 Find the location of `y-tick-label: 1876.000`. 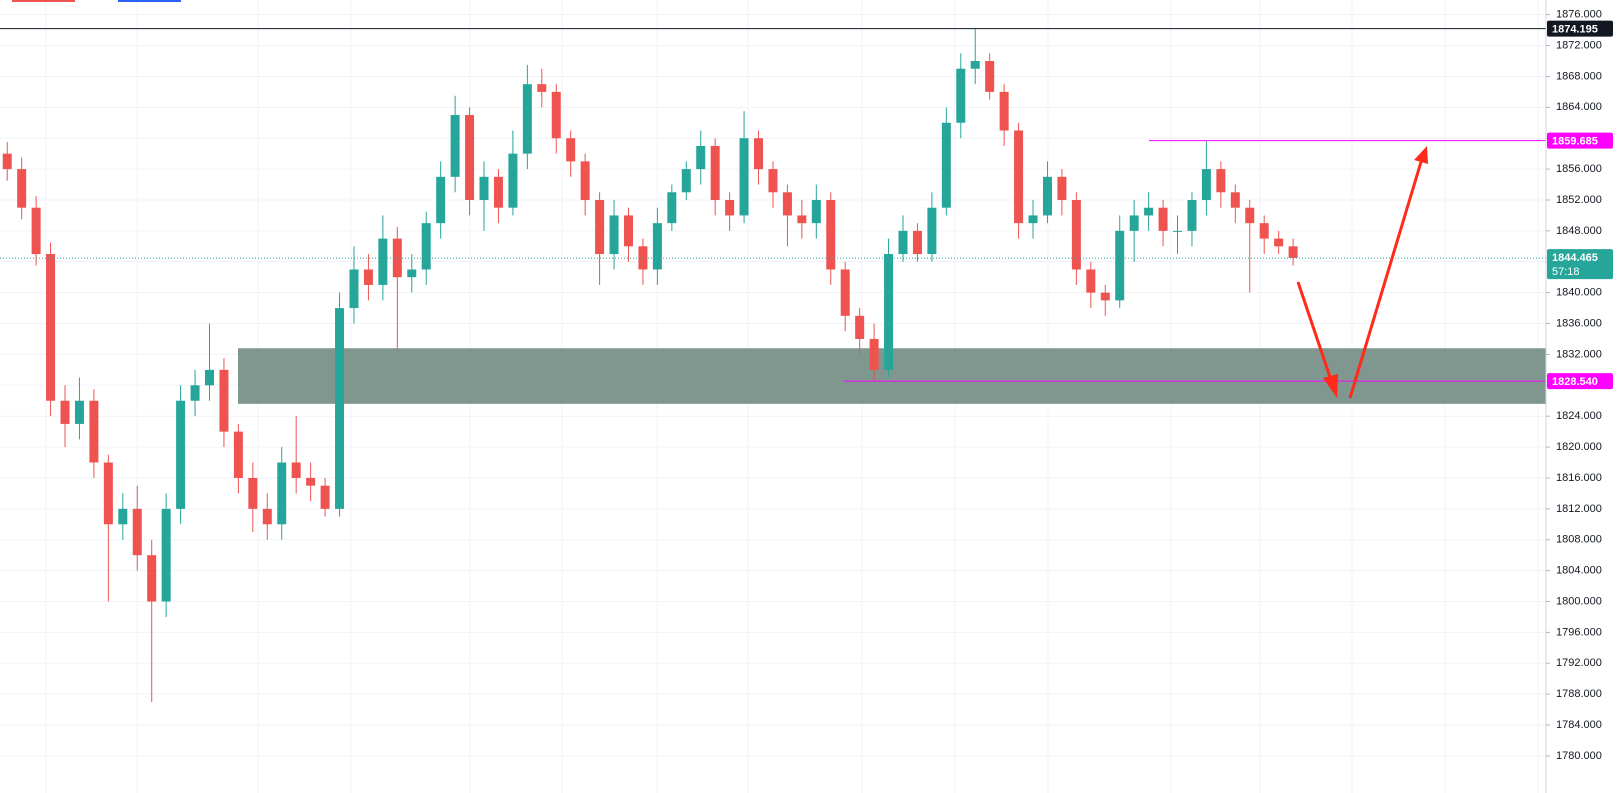

y-tick-label: 1876.000 is located at coordinates (1579, 15).